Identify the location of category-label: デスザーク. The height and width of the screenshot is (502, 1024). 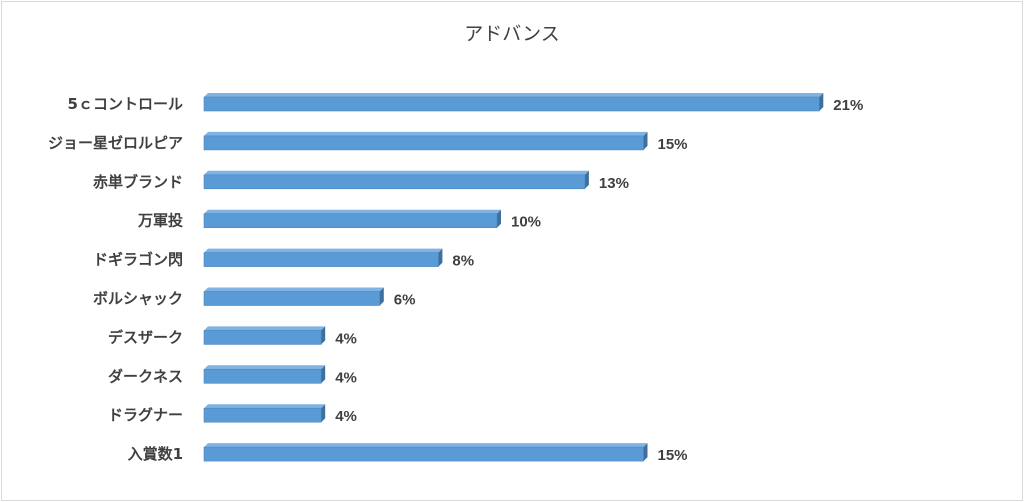
(145, 337).